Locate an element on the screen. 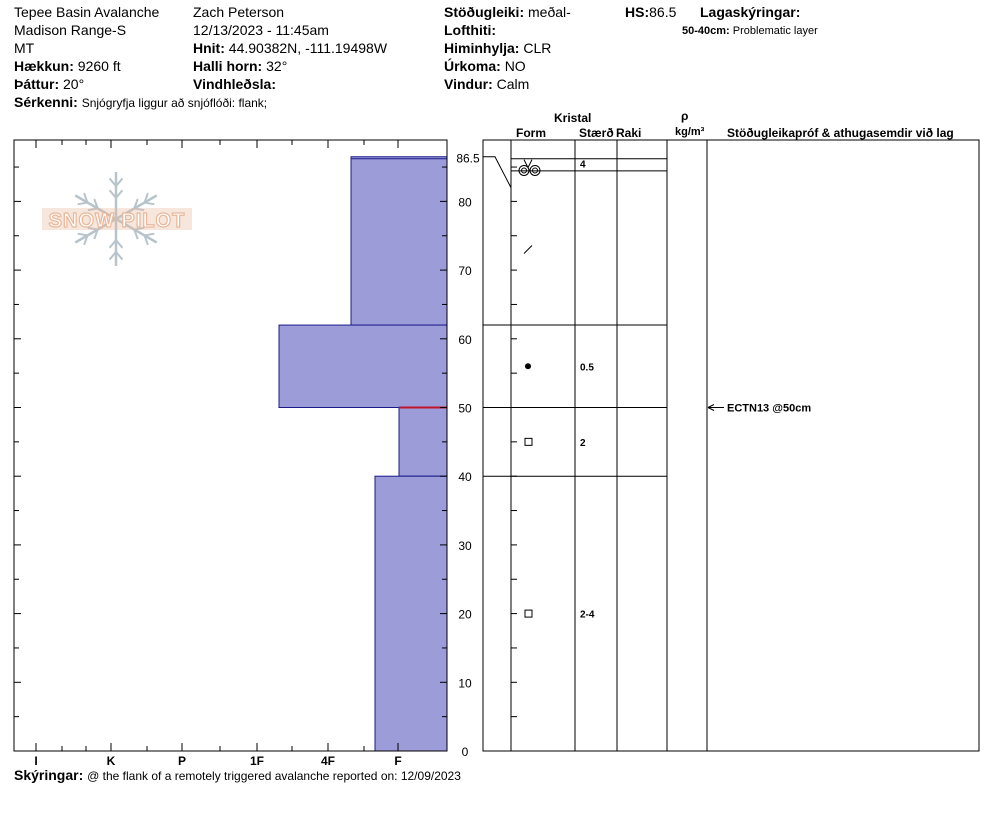 Image resolution: width=994 pixels, height=840 pixels. crystal-decomposing-icon is located at coordinates (528, 249).